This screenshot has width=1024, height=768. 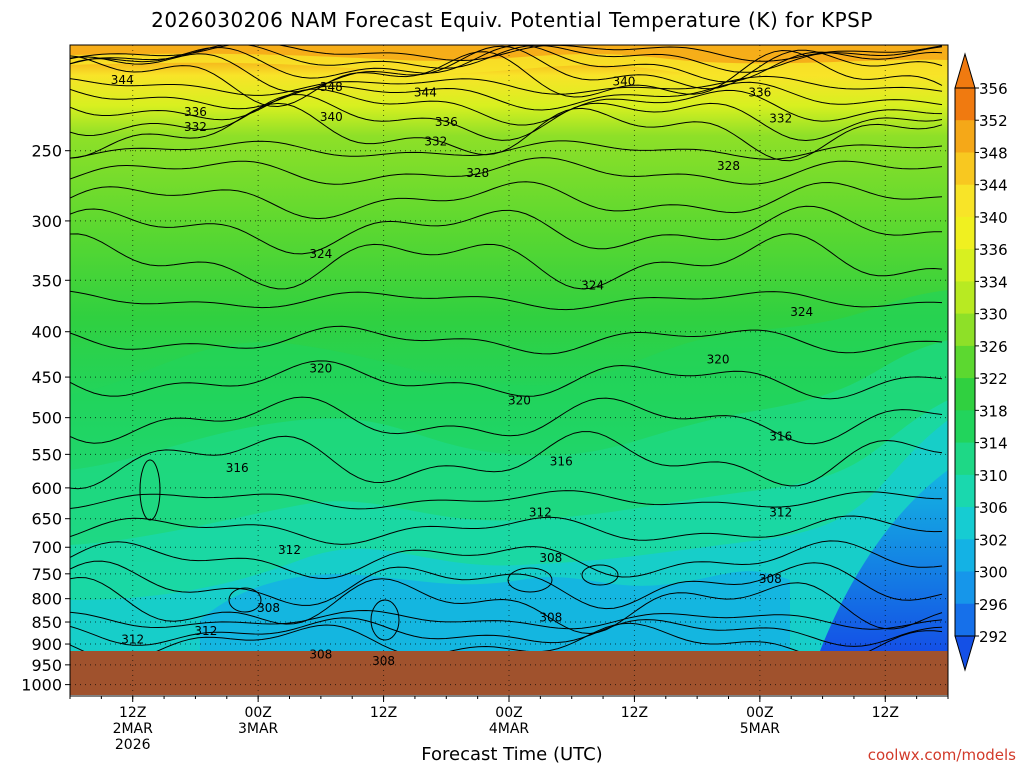 I want to click on credit-text: coolwx.com/models, so click(x=941, y=755).